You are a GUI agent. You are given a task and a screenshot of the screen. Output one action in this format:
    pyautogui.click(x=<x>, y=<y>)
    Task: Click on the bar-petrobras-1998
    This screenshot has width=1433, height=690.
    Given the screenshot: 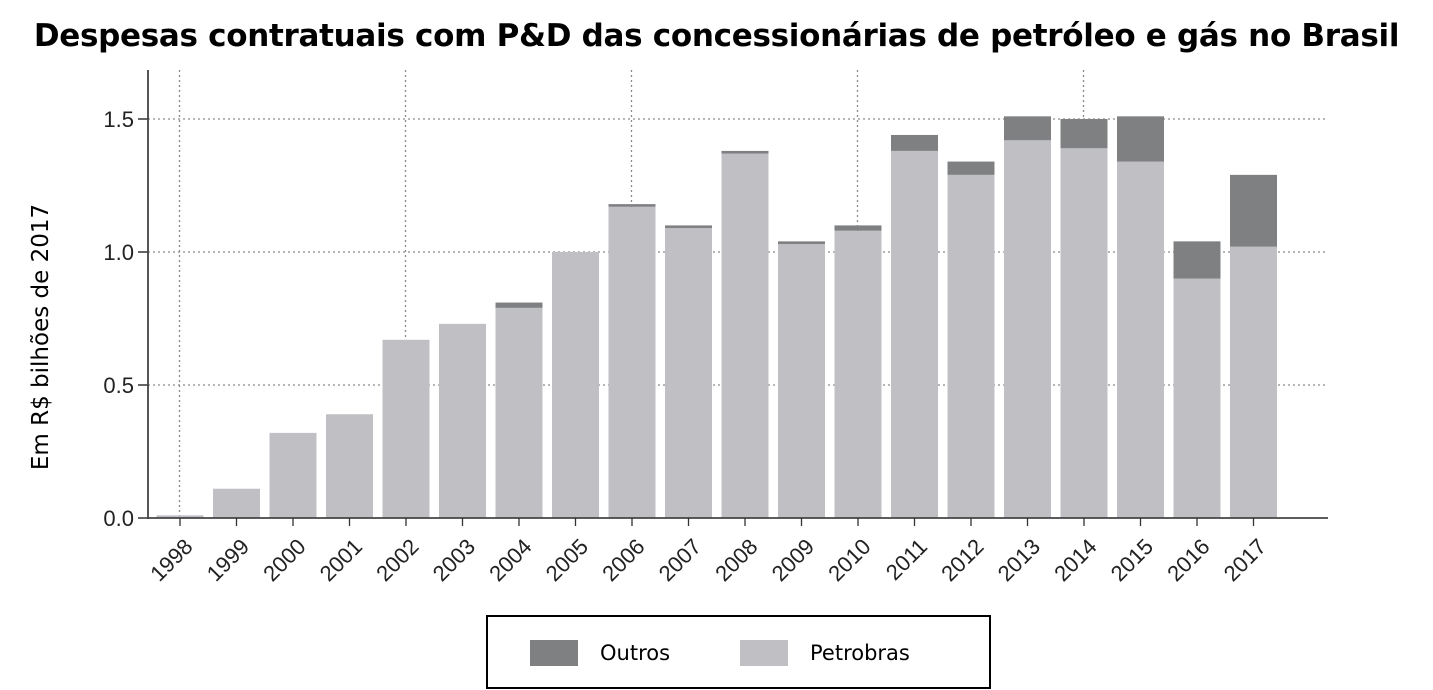 What is the action you would take?
    pyautogui.click(x=180, y=516)
    